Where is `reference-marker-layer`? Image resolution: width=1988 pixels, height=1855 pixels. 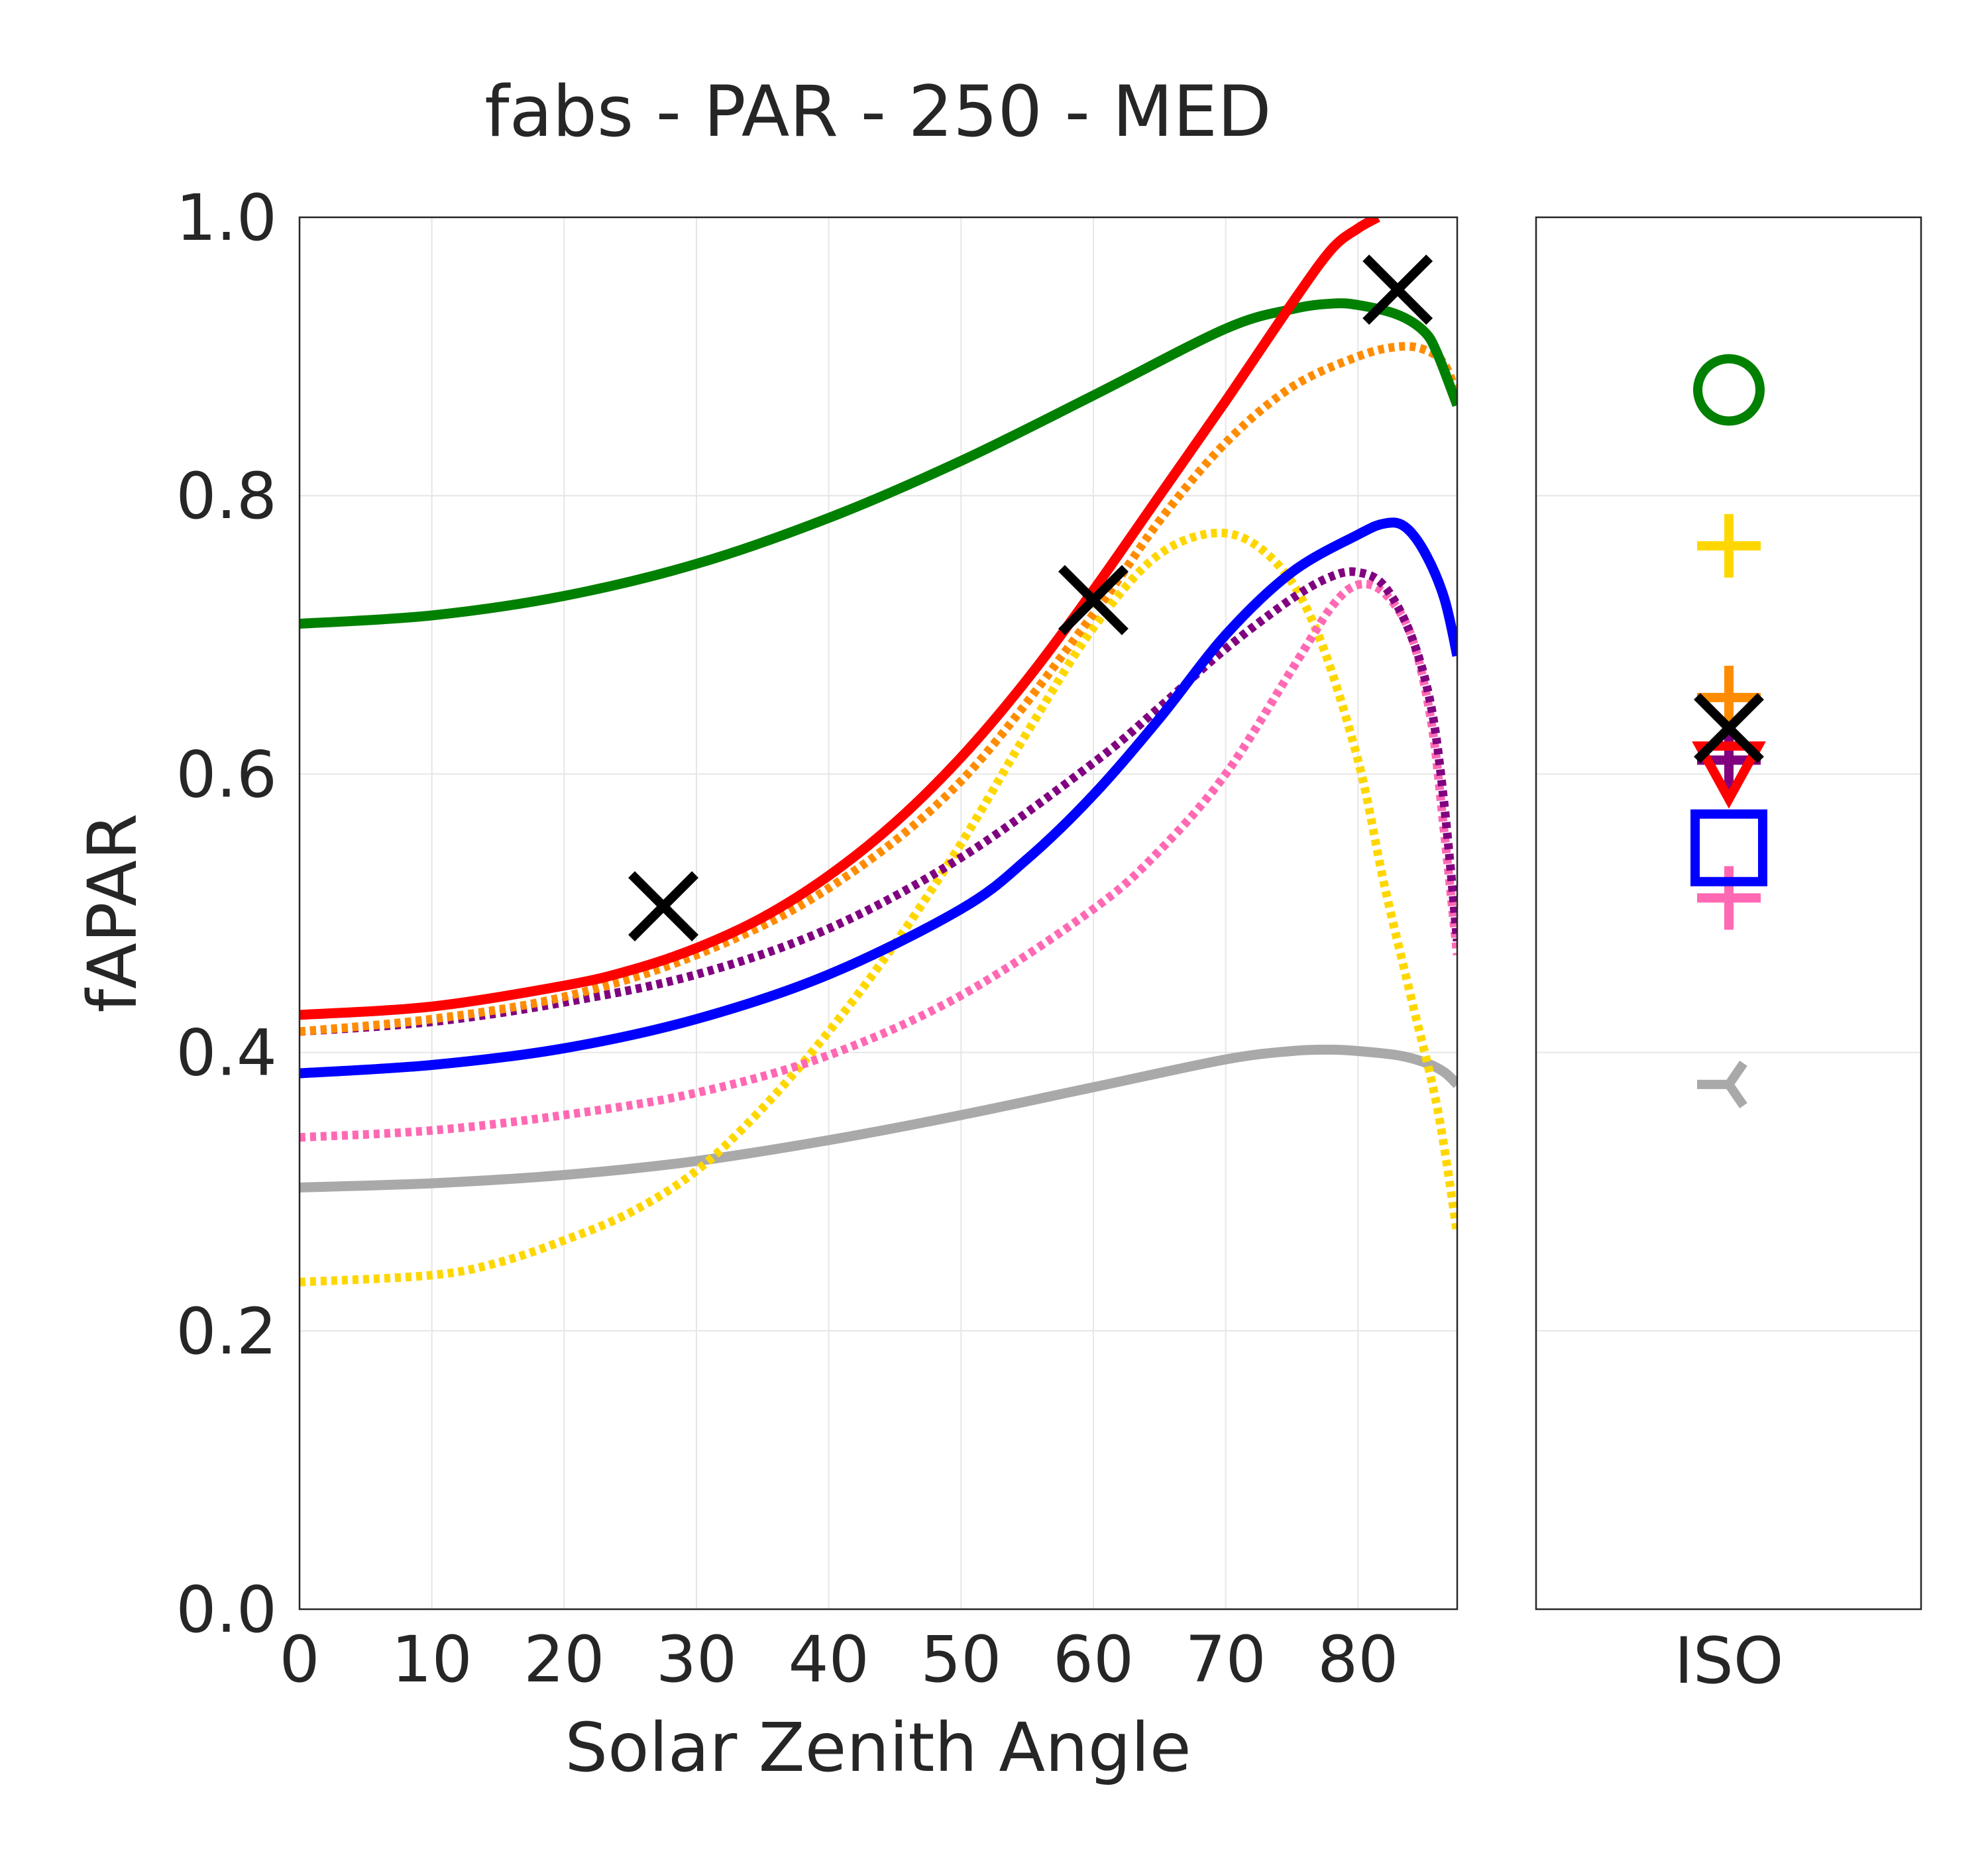 reference-marker-layer is located at coordinates (1030, 597).